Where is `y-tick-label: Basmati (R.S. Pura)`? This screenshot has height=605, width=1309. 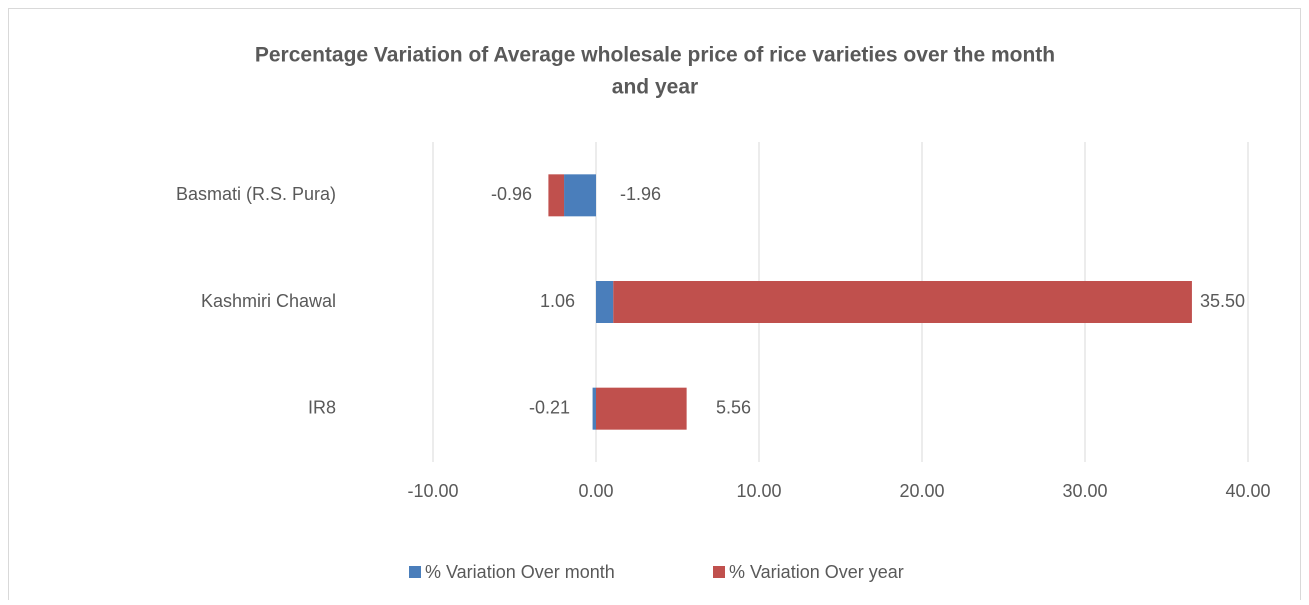
y-tick-label: Basmati (R.S. Pura) is located at coordinates (256, 194).